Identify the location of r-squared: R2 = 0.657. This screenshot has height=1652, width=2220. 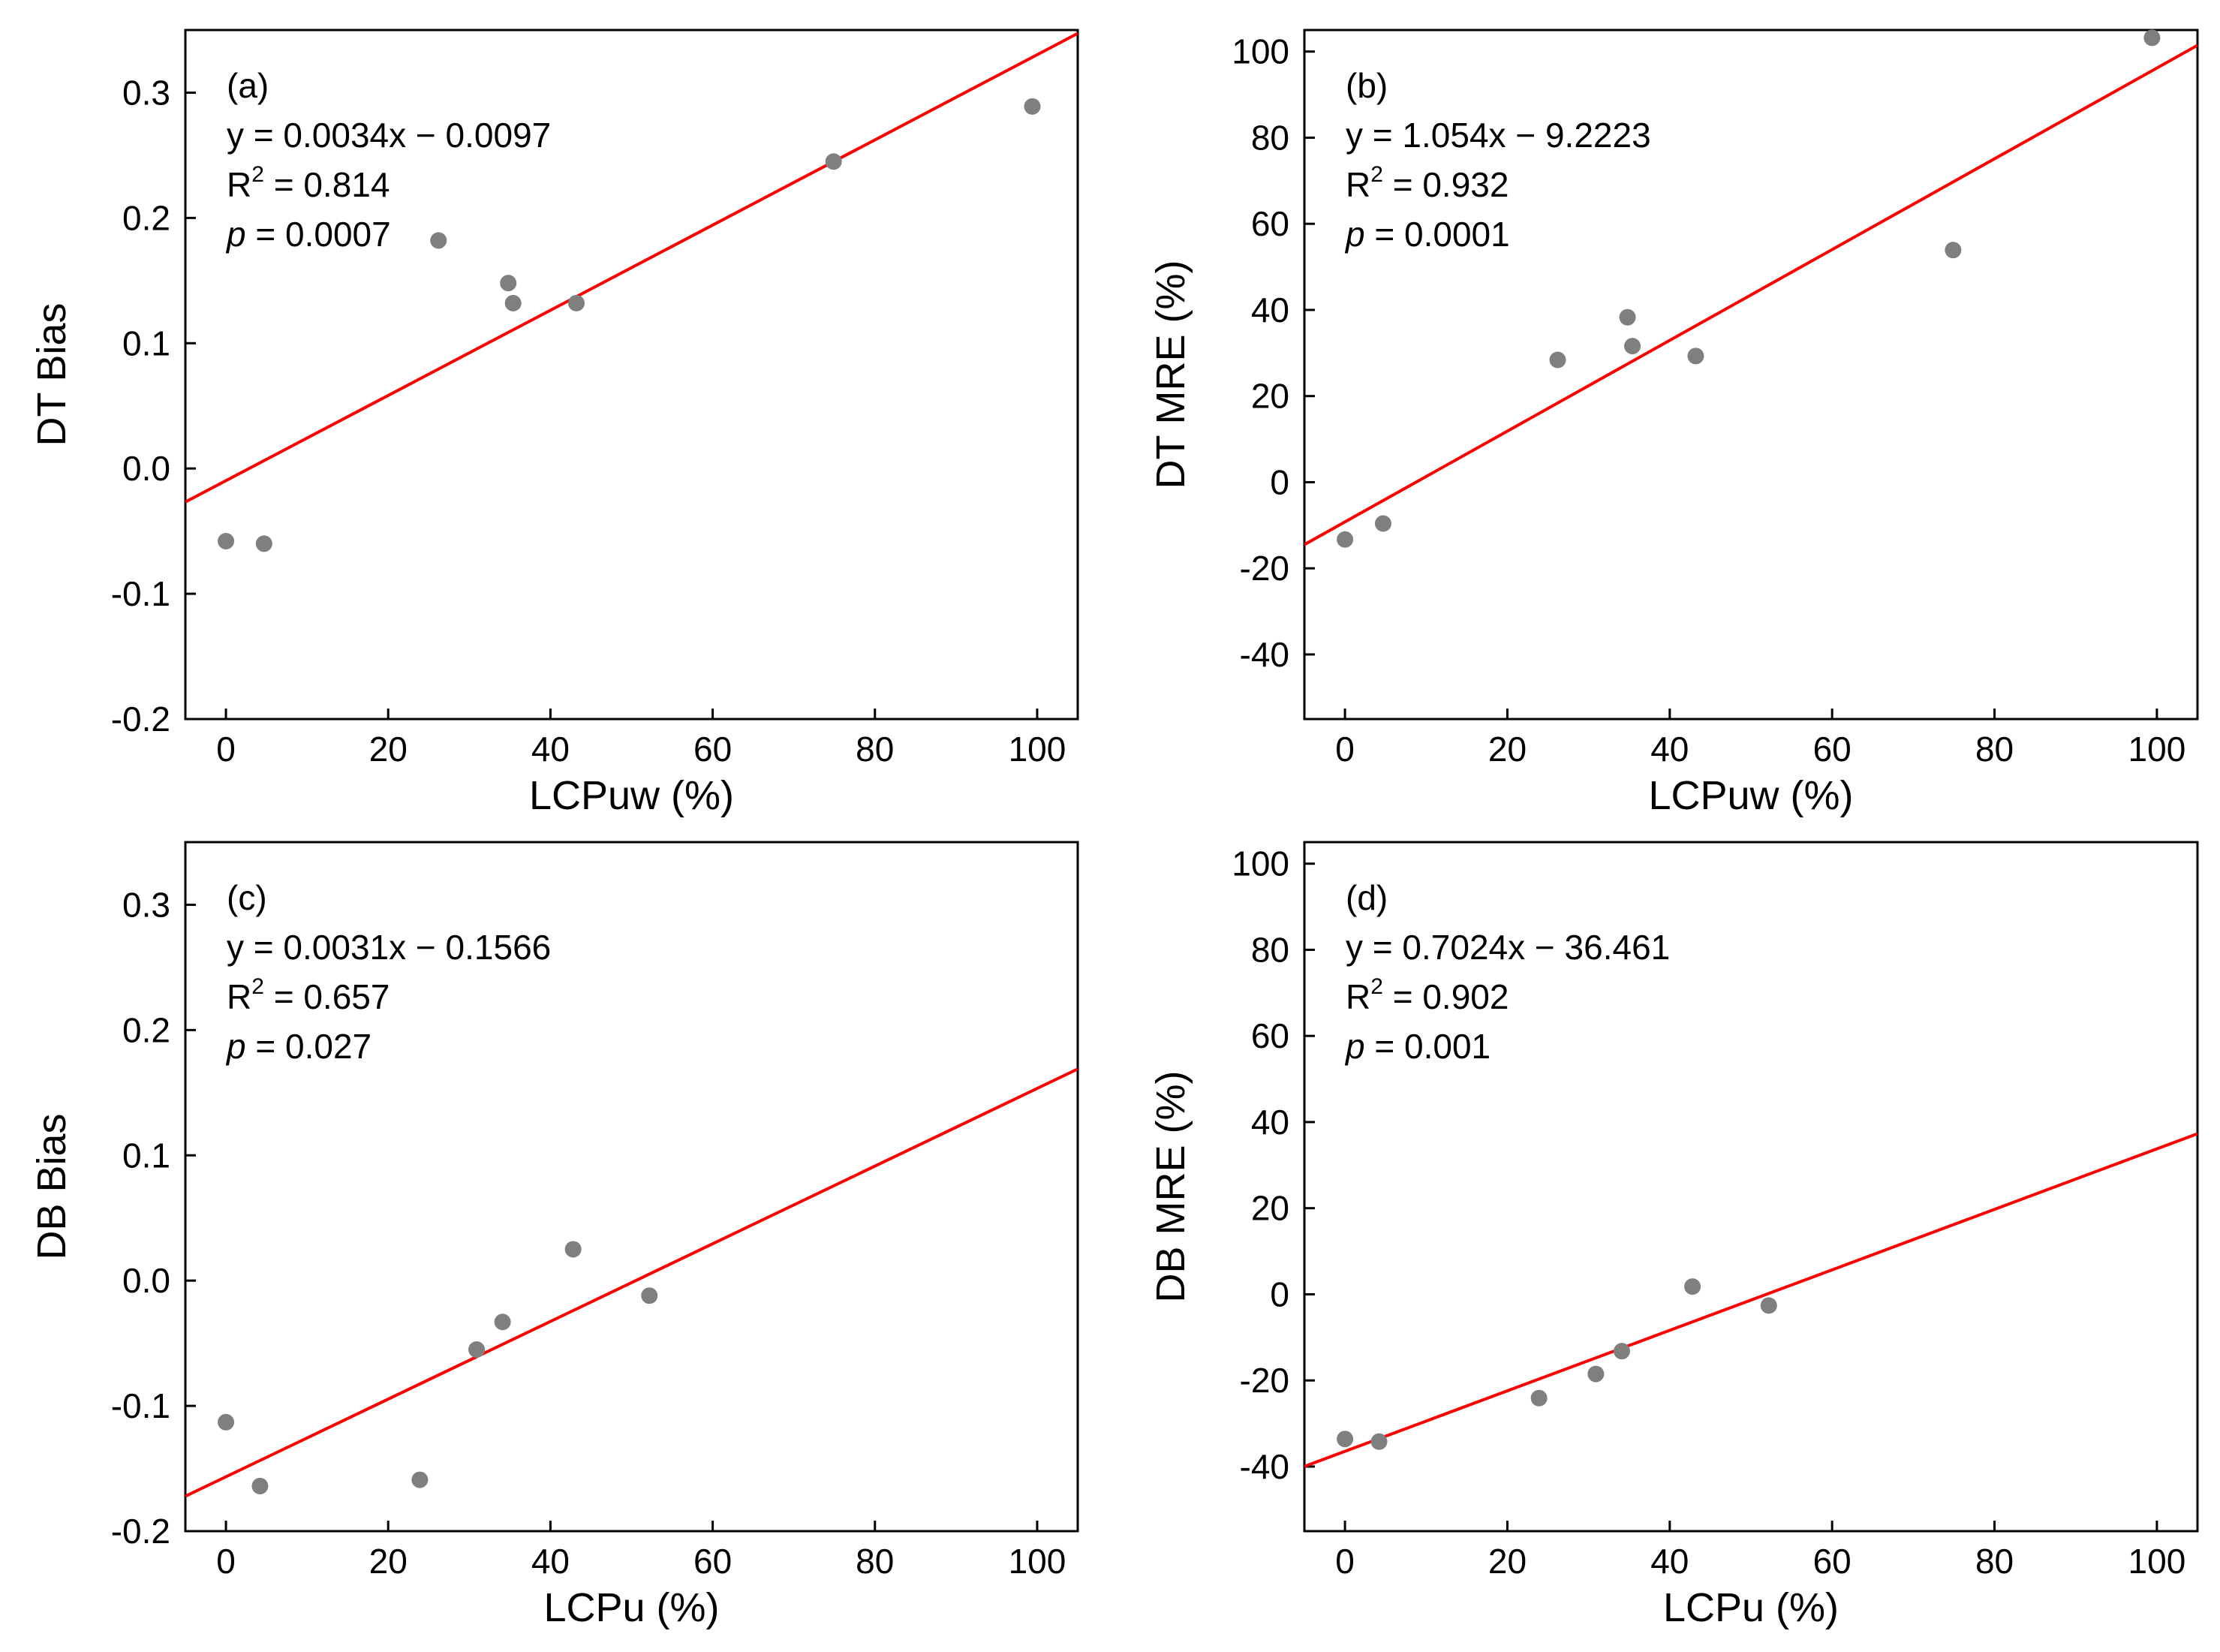
(308, 995).